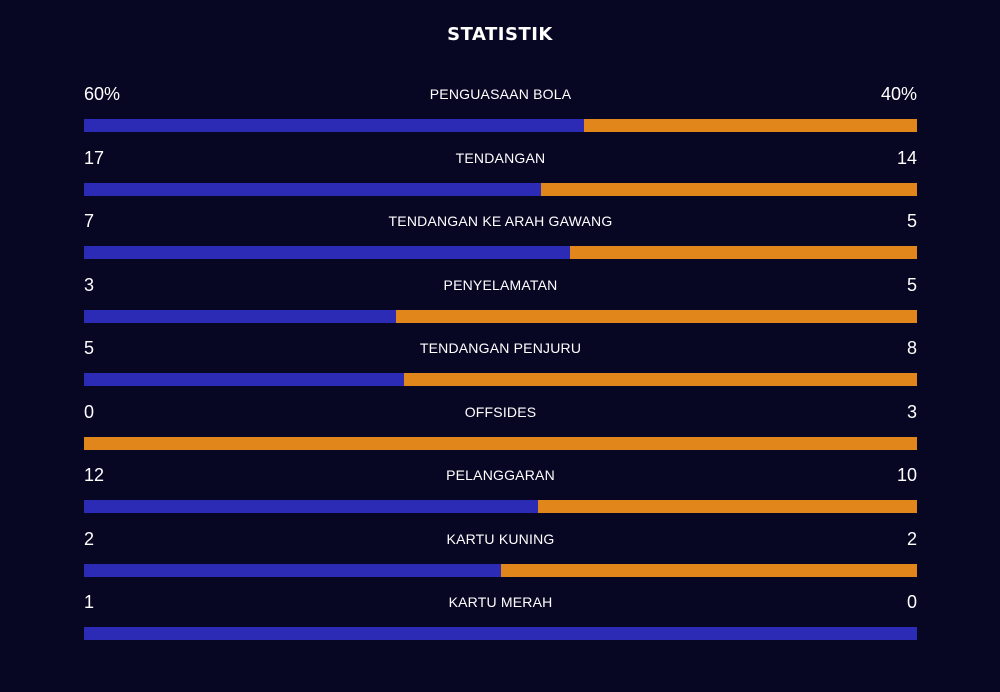 The image size is (1000, 692). I want to click on stat-row: 0 OFFSIDES 3, so click(500, 430).